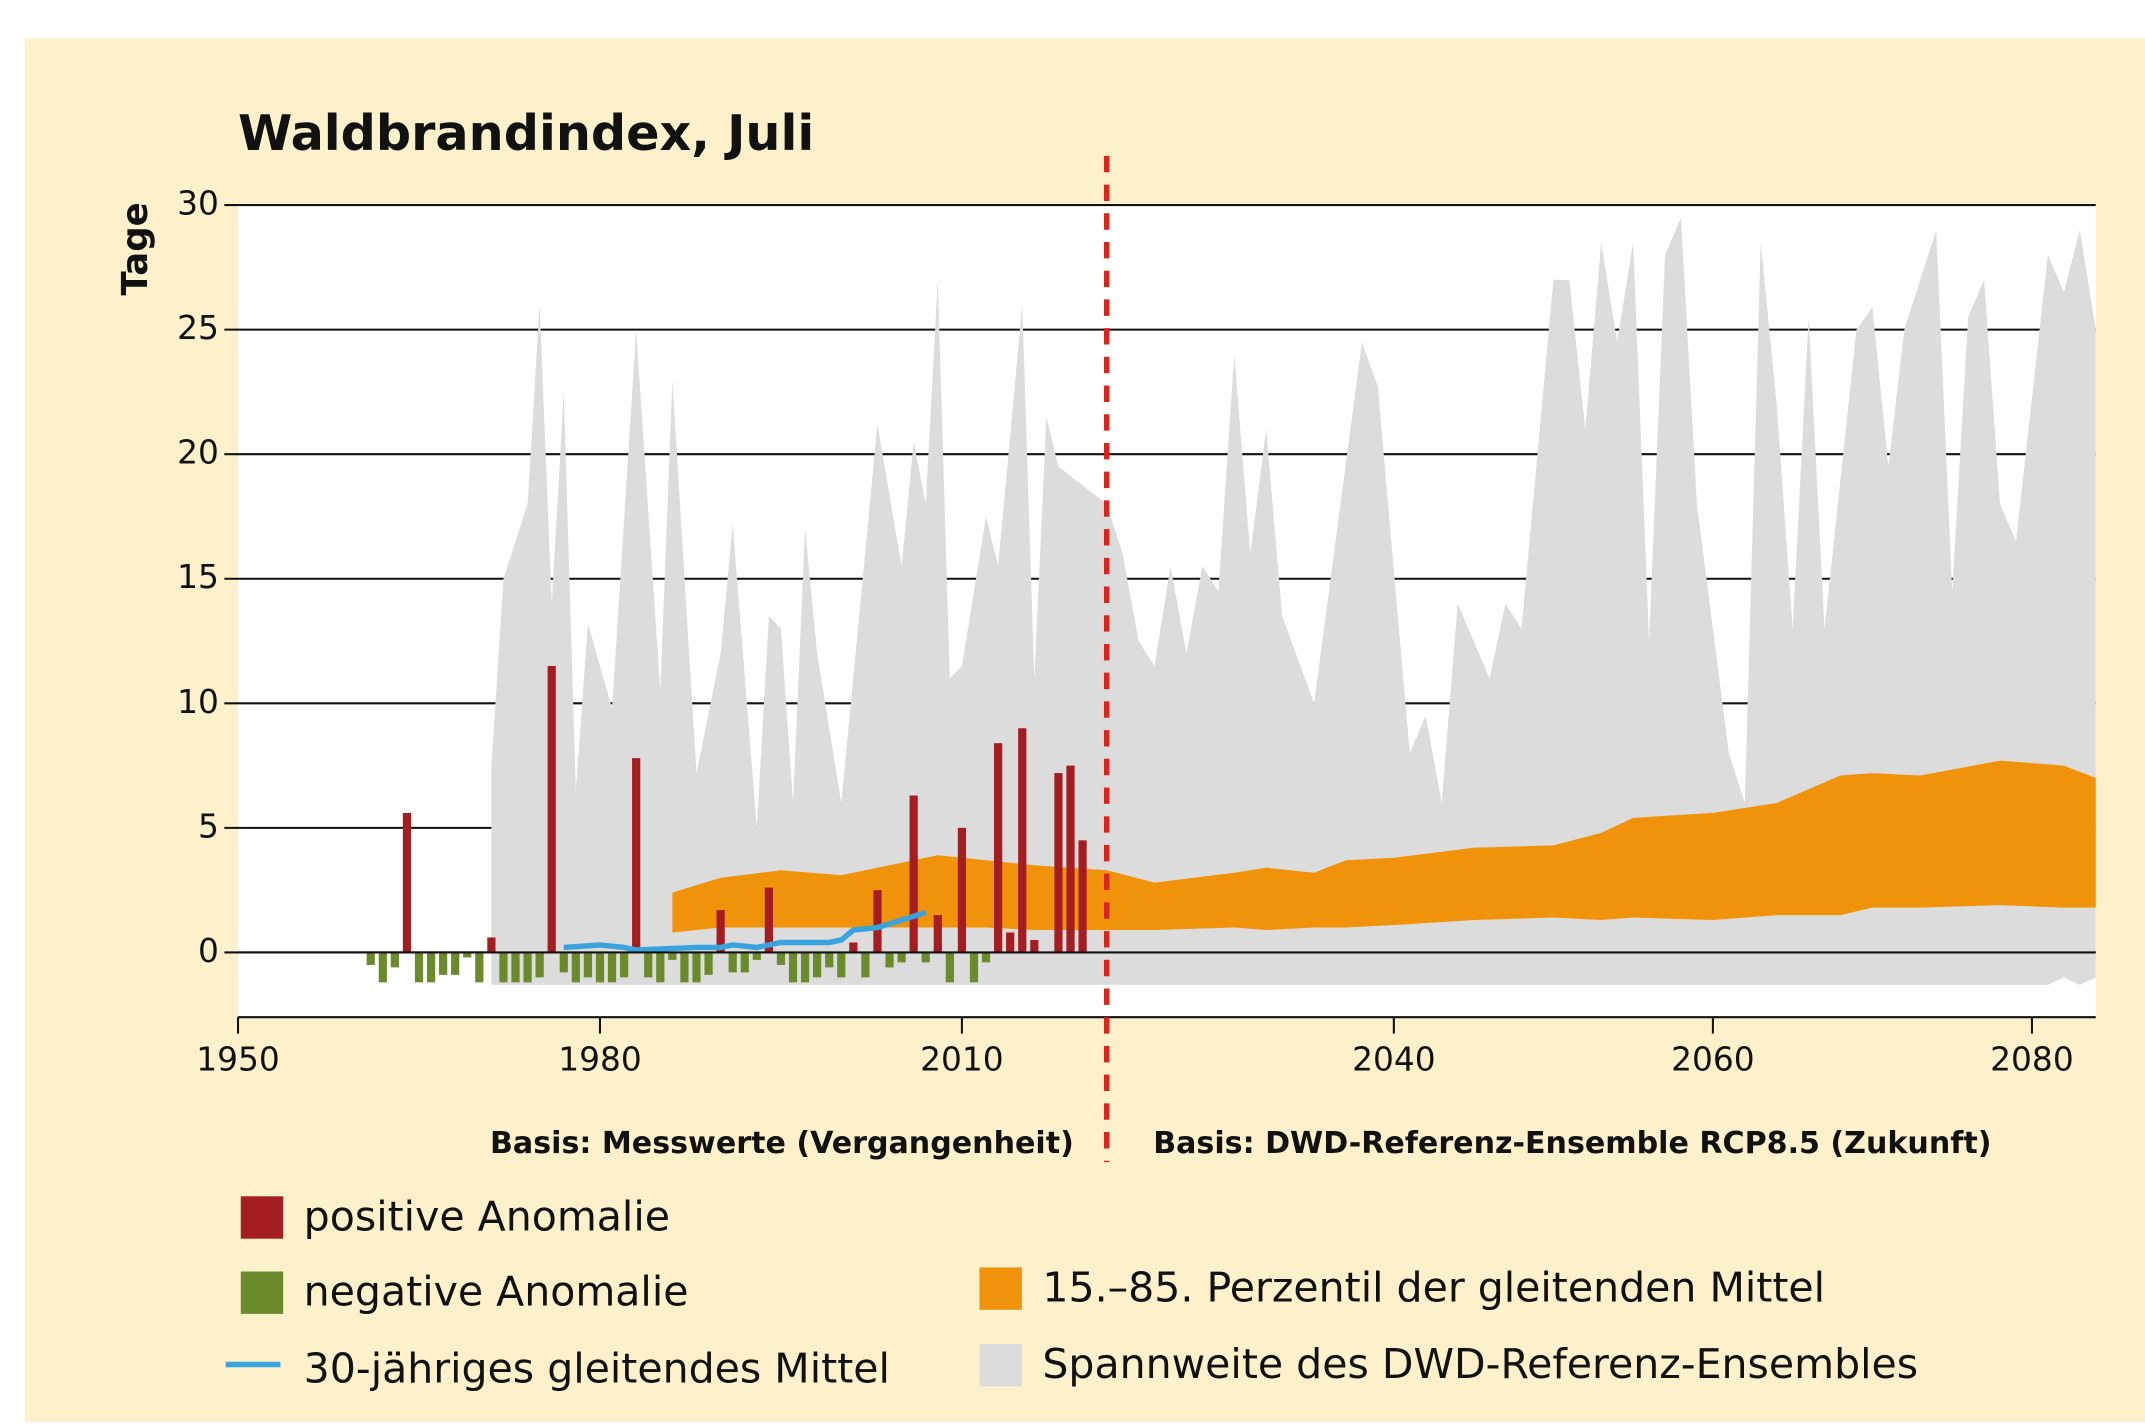 The image size is (2145, 1426). What do you see at coordinates (198, 453) in the screenshot?
I see `y-tick-label: 20` at bounding box center [198, 453].